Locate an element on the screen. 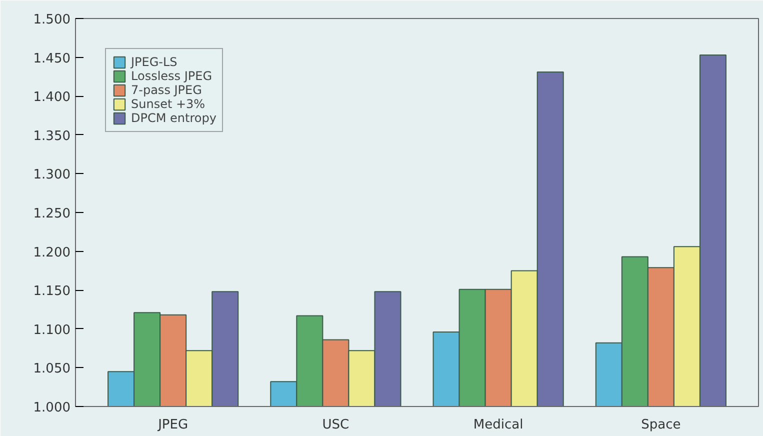 Image resolution: width=763 pixels, height=436 pixels. y-tick-label: 1.500 is located at coordinates (51, 20).